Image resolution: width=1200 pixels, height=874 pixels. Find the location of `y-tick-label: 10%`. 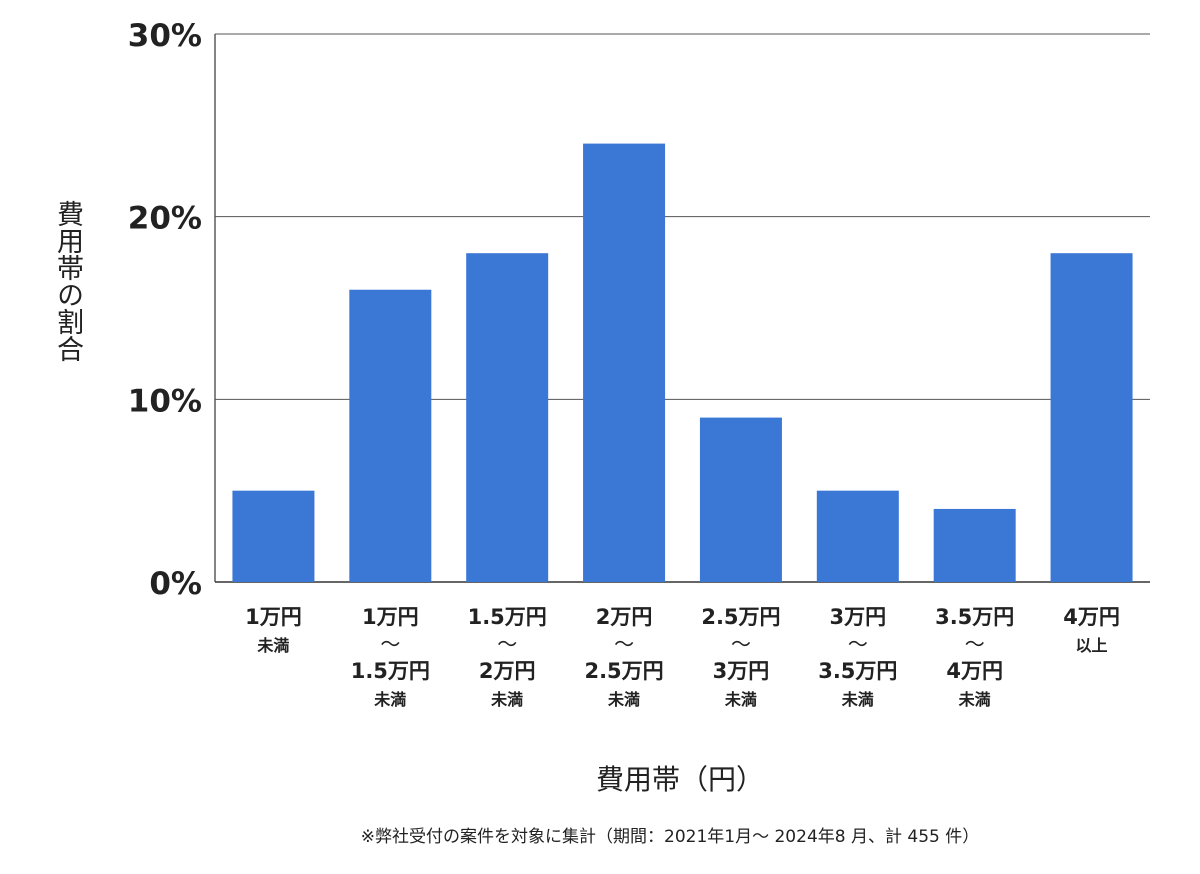

y-tick-label: 10% is located at coordinates (165, 401).